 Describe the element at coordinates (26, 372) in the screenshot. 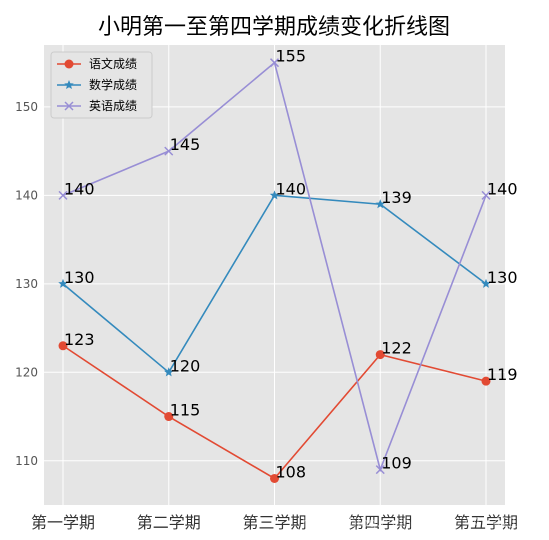

I see `y-tick-label: 120` at that location.